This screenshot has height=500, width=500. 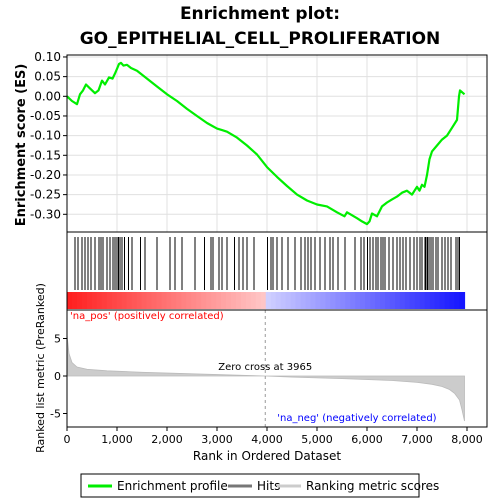 I want to click on es-ytick-label: -0.20, so click(x=45, y=175).